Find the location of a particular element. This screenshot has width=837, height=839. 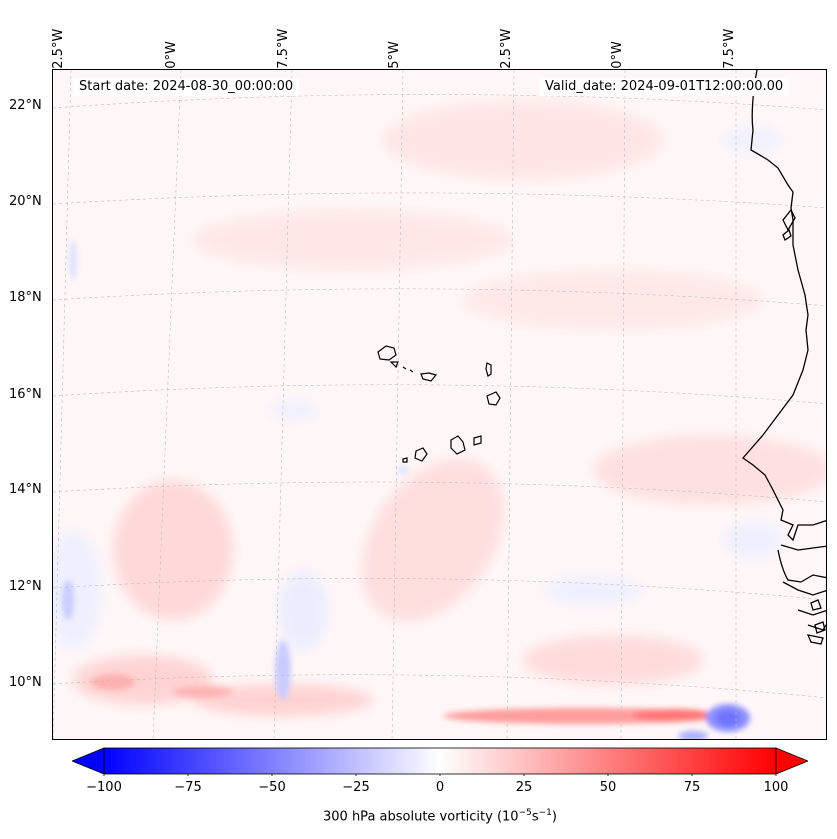

colorbar is located at coordinates (440, 762).